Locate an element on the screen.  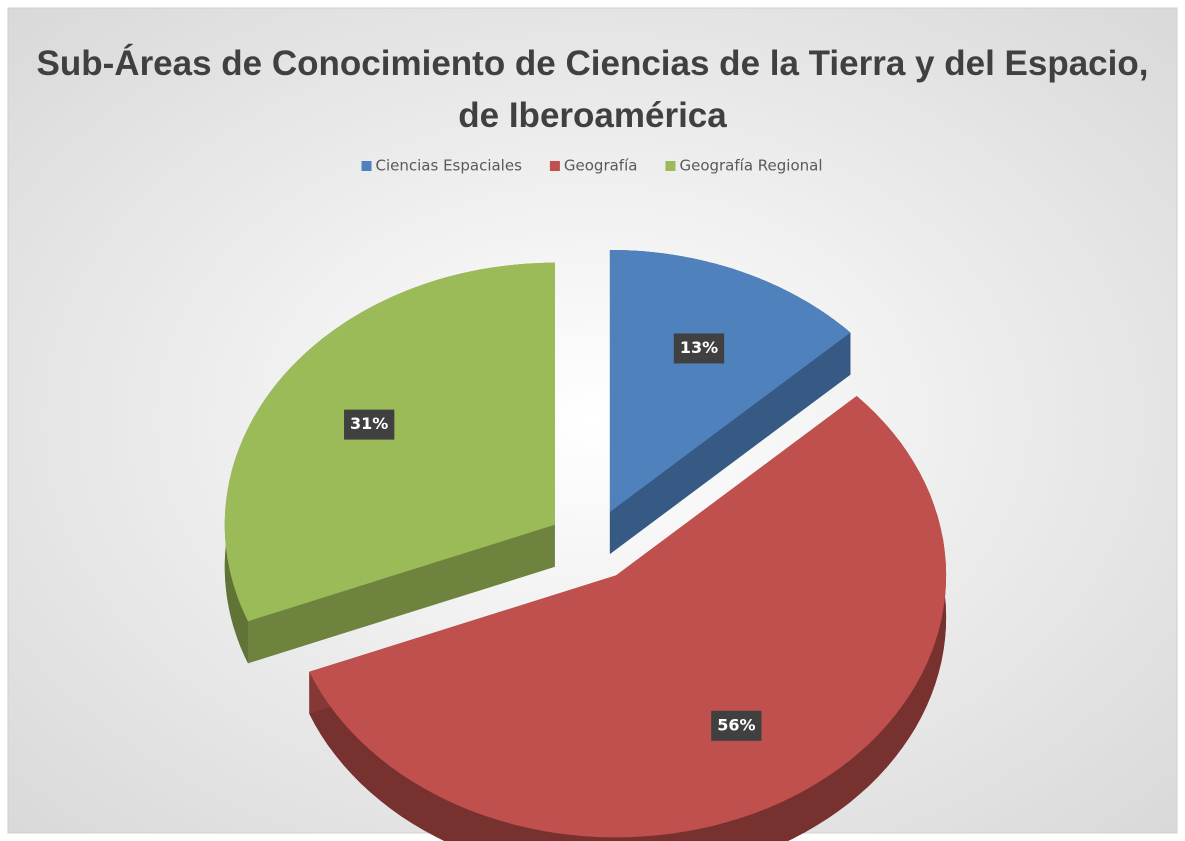
legend-label: Ciencias Espaciales is located at coordinates (449, 166).